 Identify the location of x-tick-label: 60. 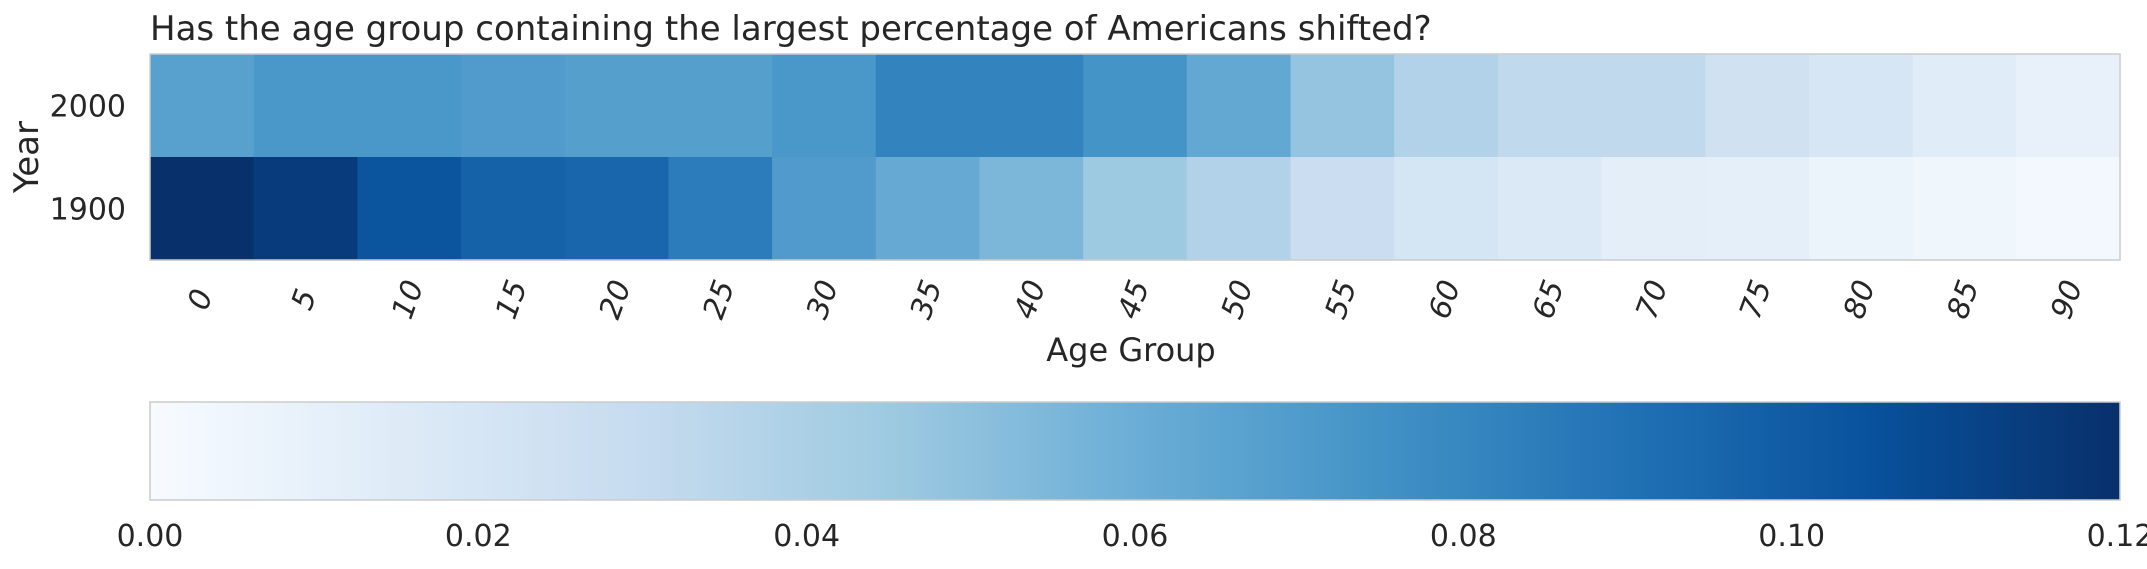
(1445, 300).